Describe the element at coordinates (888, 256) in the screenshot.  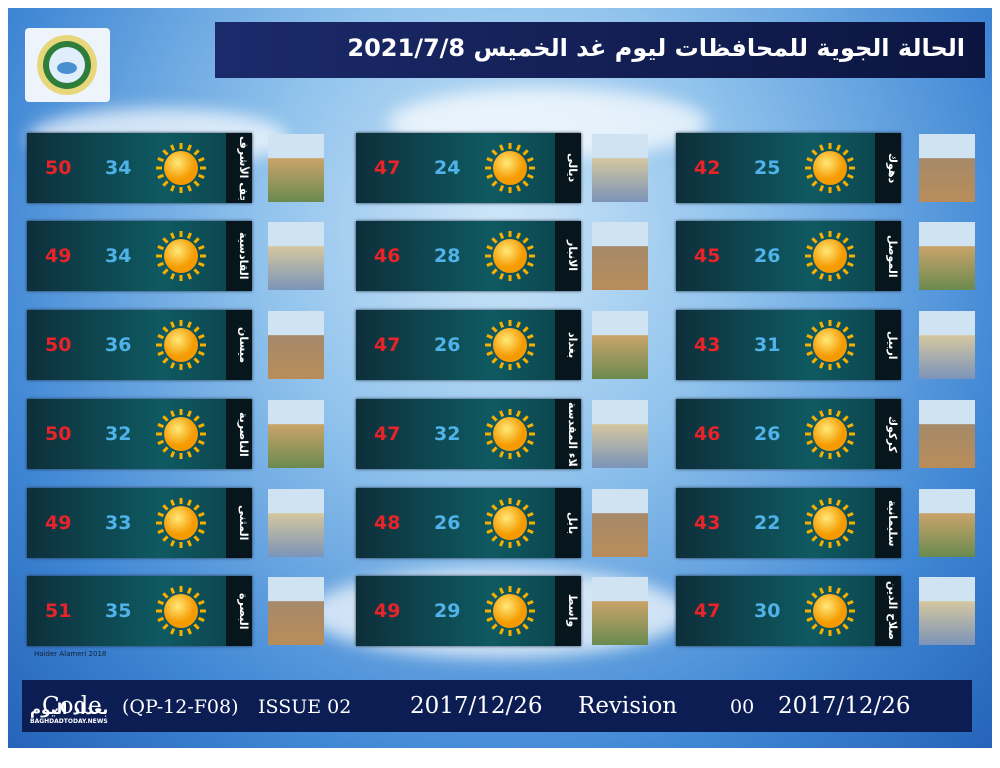
I see `name-strip: الموصل` at that location.